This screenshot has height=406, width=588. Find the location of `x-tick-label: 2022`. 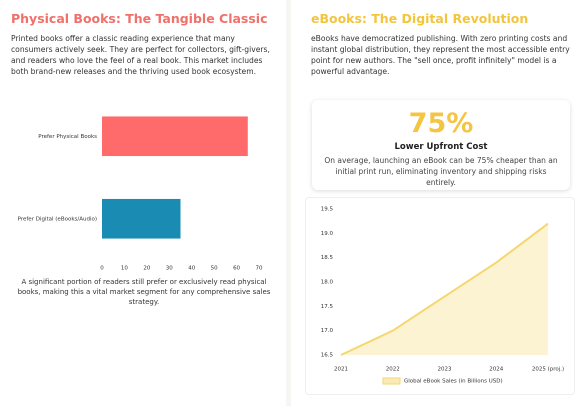

x-tick-label: 2022 is located at coordinates (393, 370).